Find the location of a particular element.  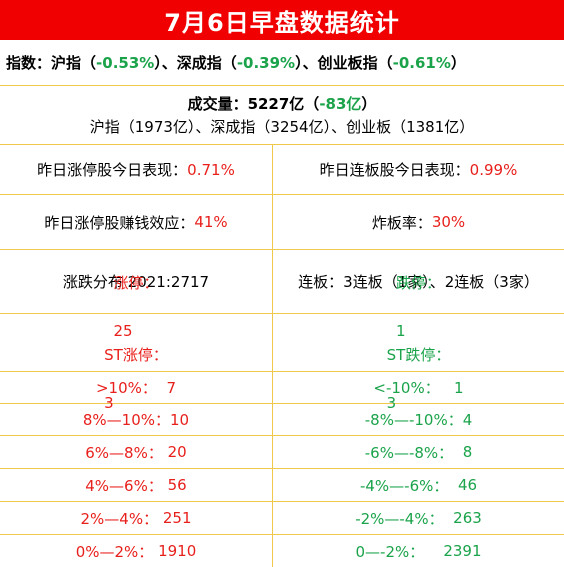

bucket-down-value: 4 is located at coordinates (467, 419).